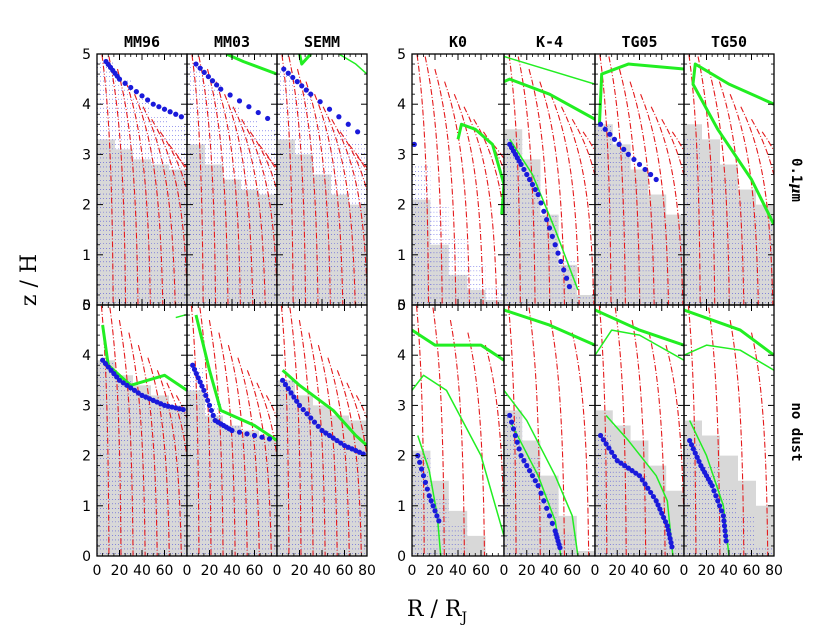  Describe the element at coordinates (463, 618) in the screenshot. I see `x-axis-label-subscript: J` at that location.